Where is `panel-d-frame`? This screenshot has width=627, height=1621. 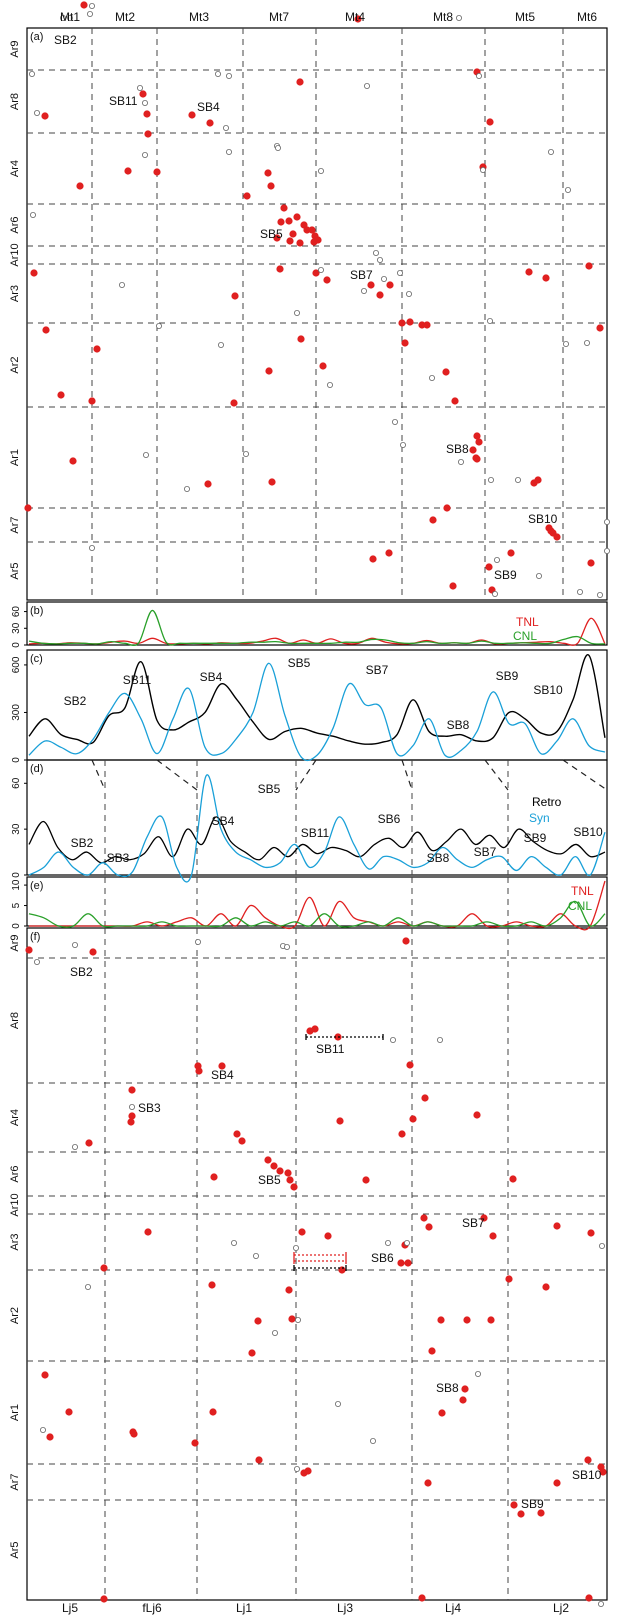 panel-d-frame is located at coordinates (317, 817).